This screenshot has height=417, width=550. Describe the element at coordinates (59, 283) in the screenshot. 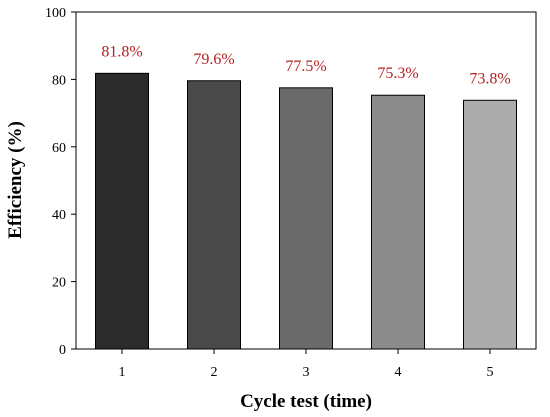

I see `y-tick-label-20: 20` at that location.